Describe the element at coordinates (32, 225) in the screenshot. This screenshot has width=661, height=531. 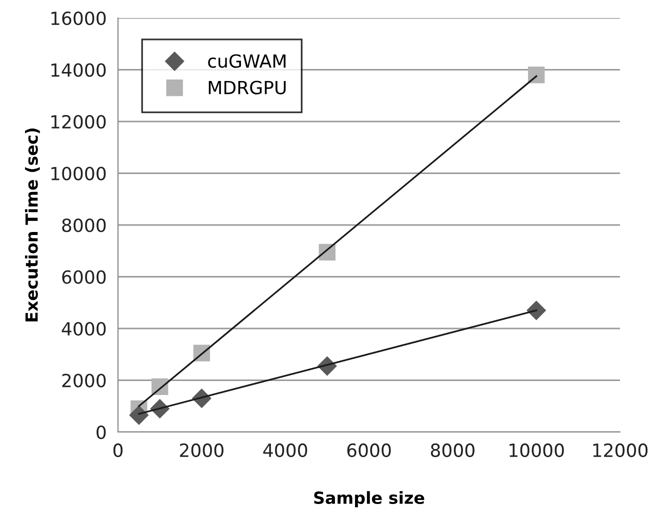
I see `y-axis-title: Execution Time (sec)` at that location.